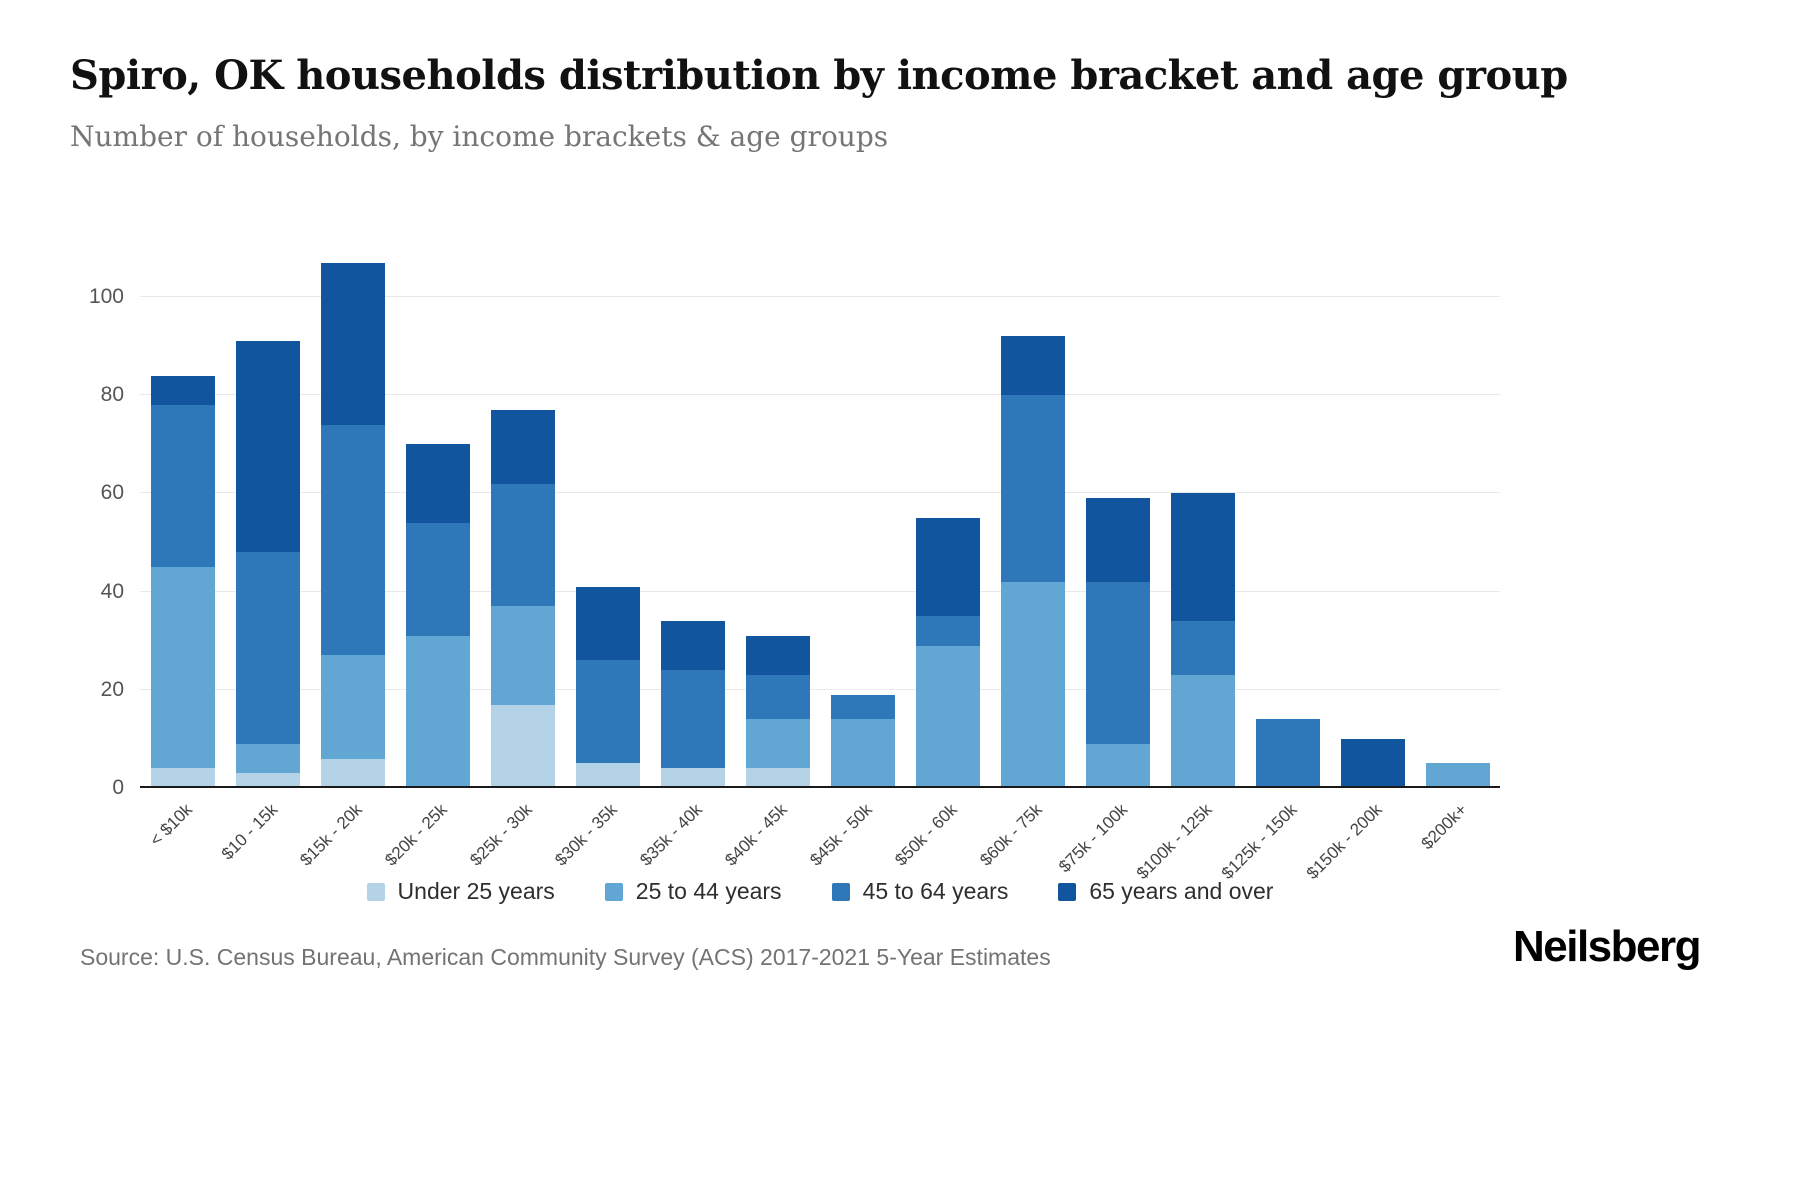 Image resolution: width=1800 pixels, height=1200 pixels. I want to click on legend-label: 45 to 64 years, so click(935, 891).